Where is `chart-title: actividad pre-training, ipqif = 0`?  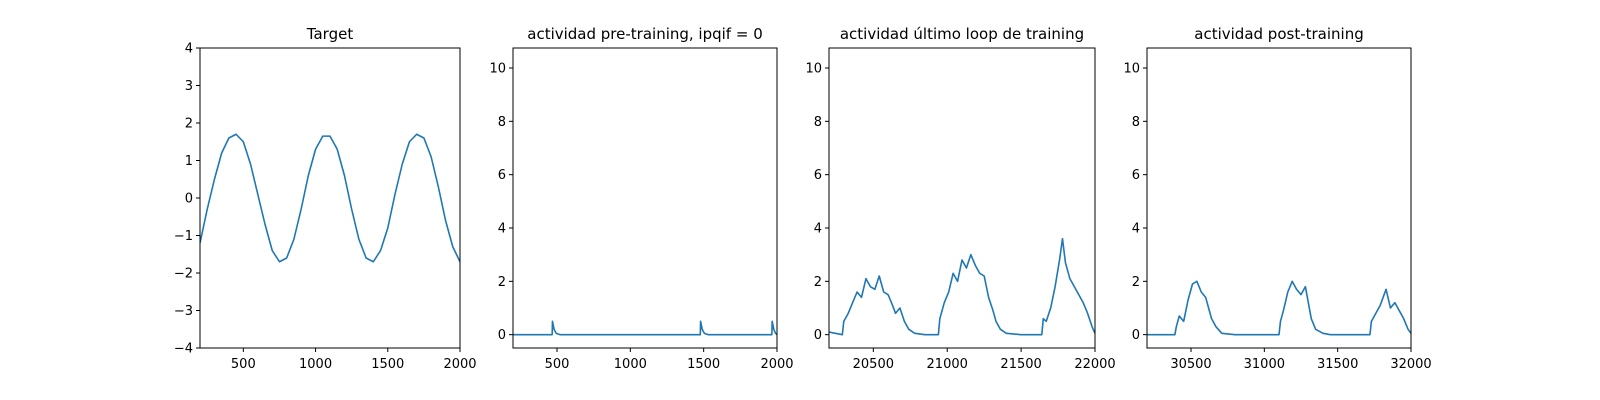 chart-title: actividad pre-training, ipqif = 0 is located at coordinates (645, 34).